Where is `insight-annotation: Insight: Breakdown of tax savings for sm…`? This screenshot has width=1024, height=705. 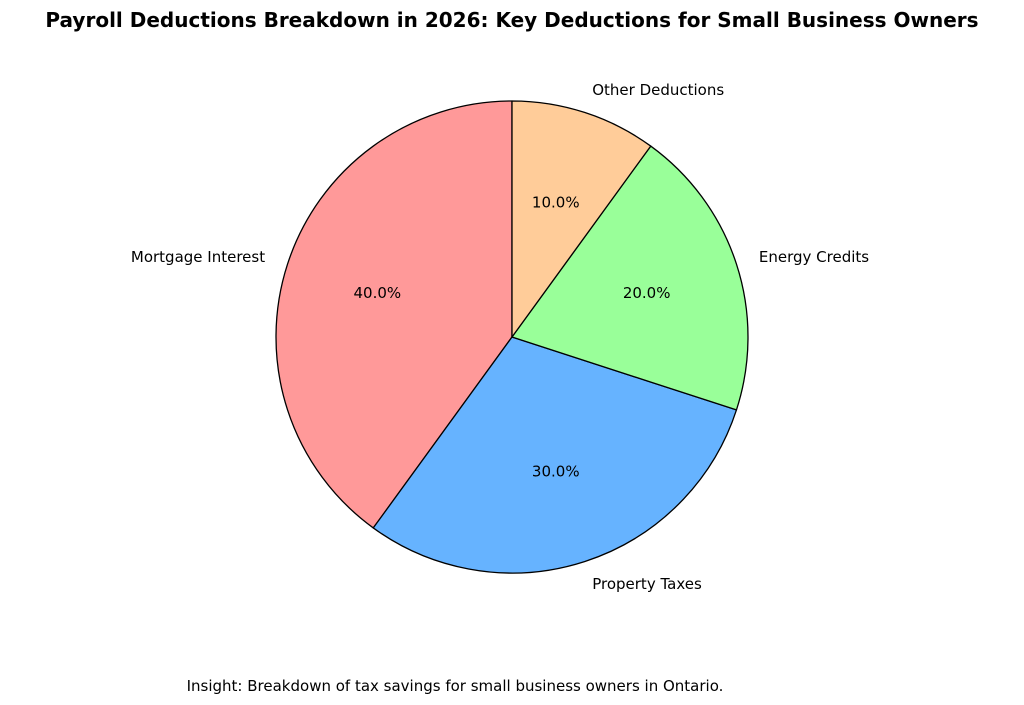
insight-annotation: Insight: Breakdown of tax savings for sm… is located at coordinates (455, 686).